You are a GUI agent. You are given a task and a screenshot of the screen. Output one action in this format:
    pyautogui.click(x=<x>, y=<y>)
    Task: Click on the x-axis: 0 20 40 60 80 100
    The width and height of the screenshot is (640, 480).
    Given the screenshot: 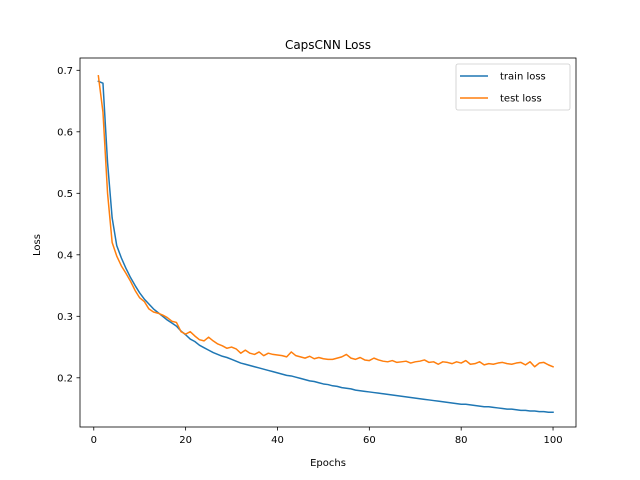 What is the action you would take?
    pyautogui.click(x=327, y=436)
    